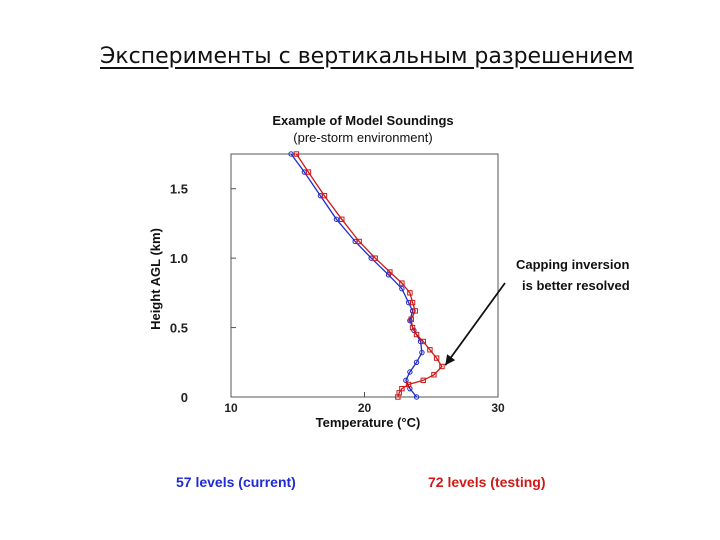  I want to click on y-tick-label: 1.0, so click(179, 258).